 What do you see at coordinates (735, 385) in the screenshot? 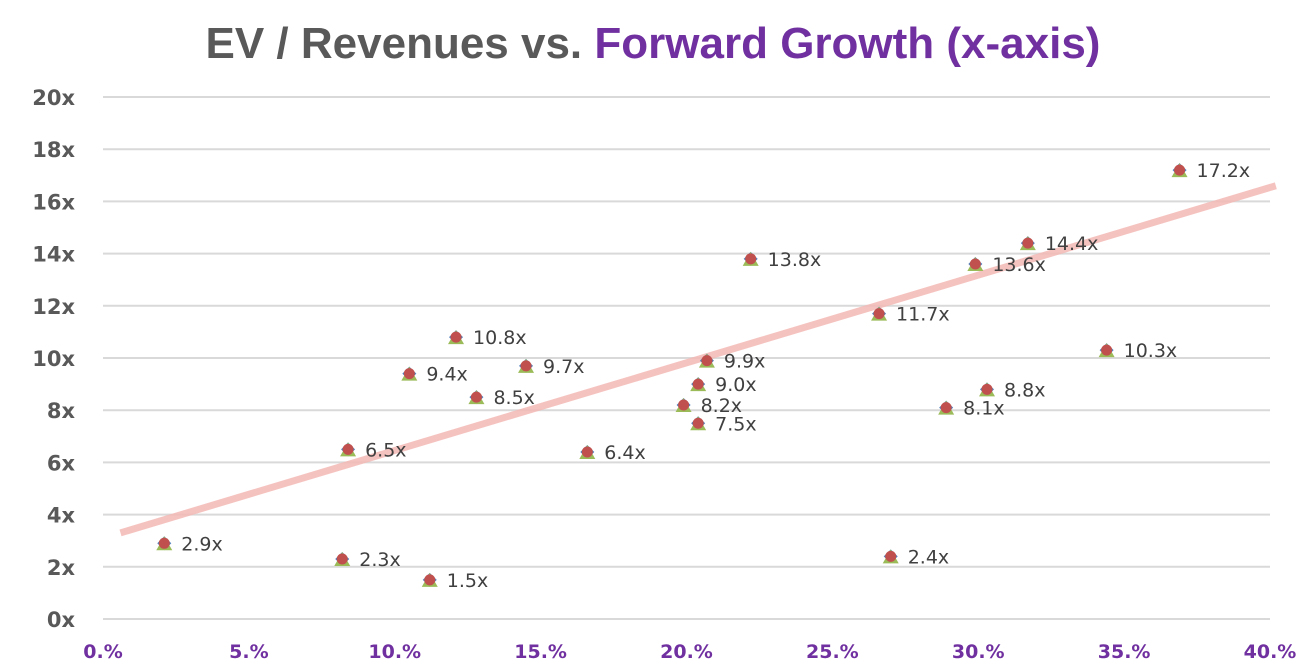
I see `data-label: 9.0x` at bounding box center [735, 385].